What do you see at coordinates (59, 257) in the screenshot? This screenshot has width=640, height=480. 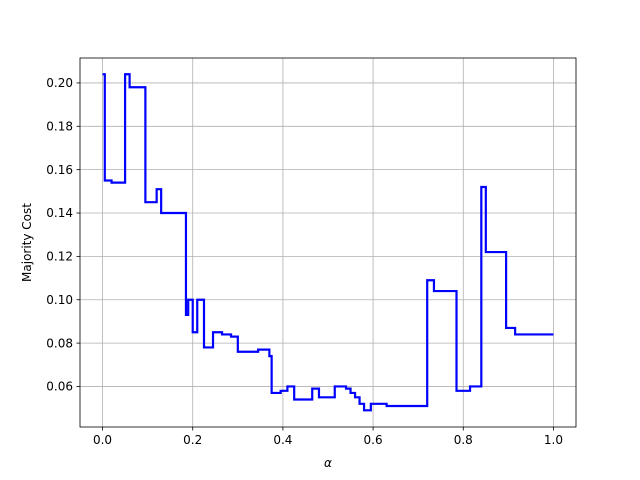 I see `y-tick-label: 0.12` at bounding box center [59, 257].